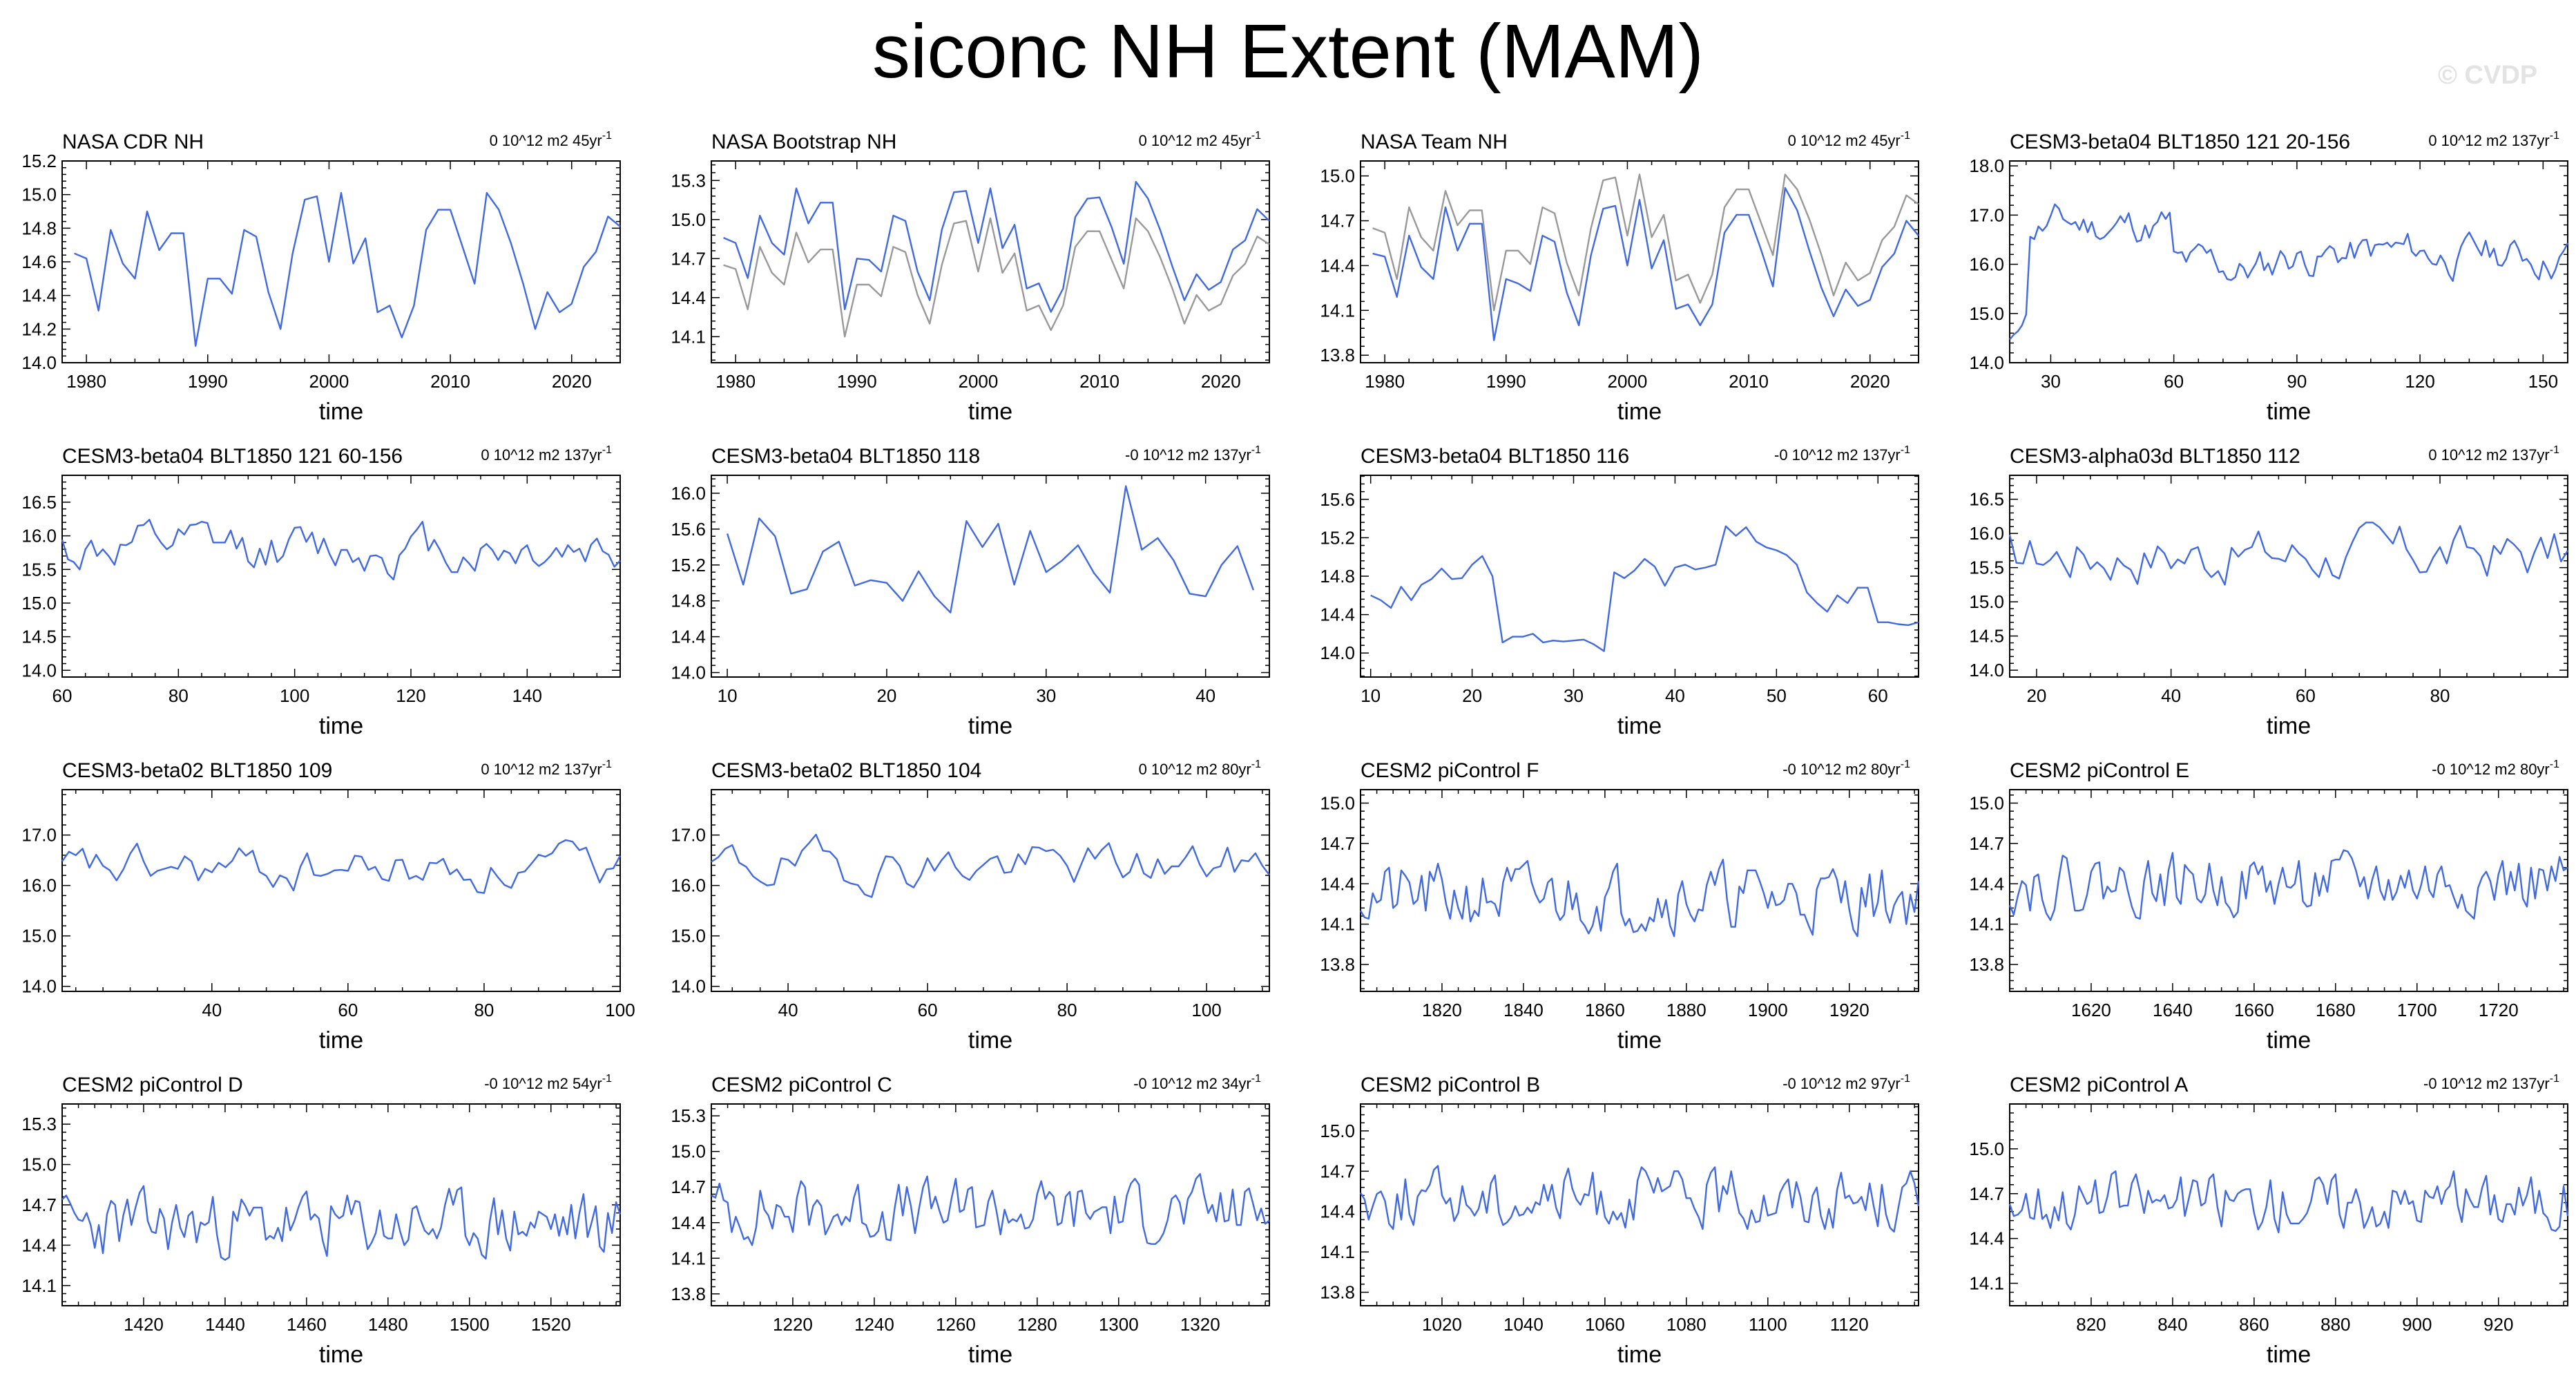 Image resolution: width=2576 pixels, height=1390 pixels. I want to click on x-tick-label: 50, so click(1777, 695).